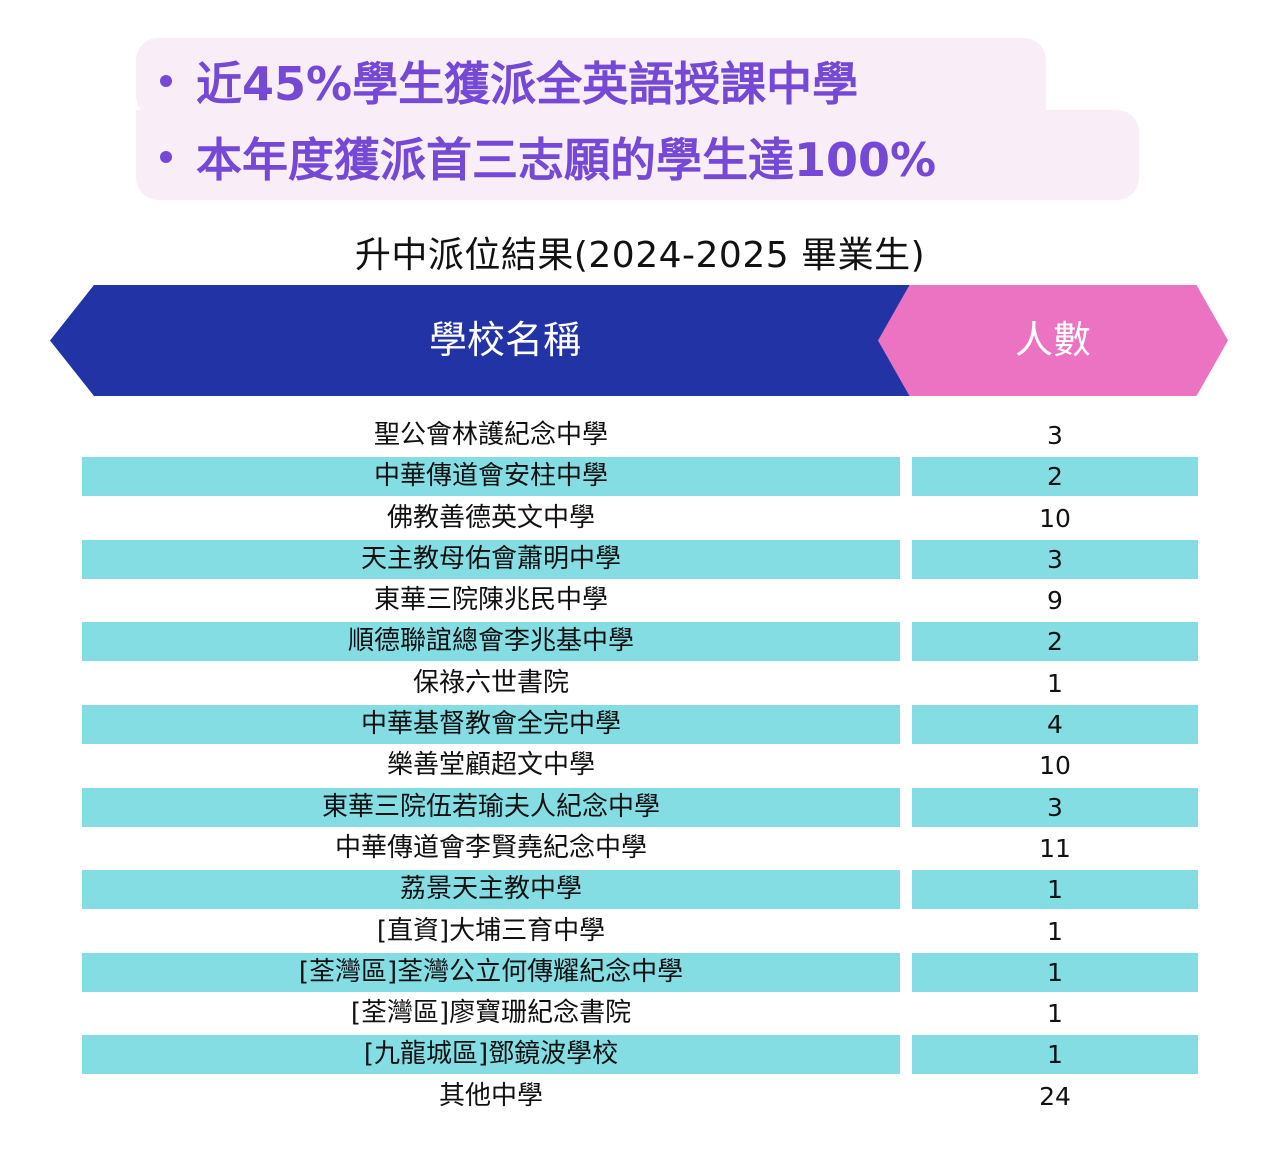  What do you see at coordinates (490, 435) in the screenshot?
I see `school-name-cell: 聖公會林護紀念中學` at bounding box center [490, 435].